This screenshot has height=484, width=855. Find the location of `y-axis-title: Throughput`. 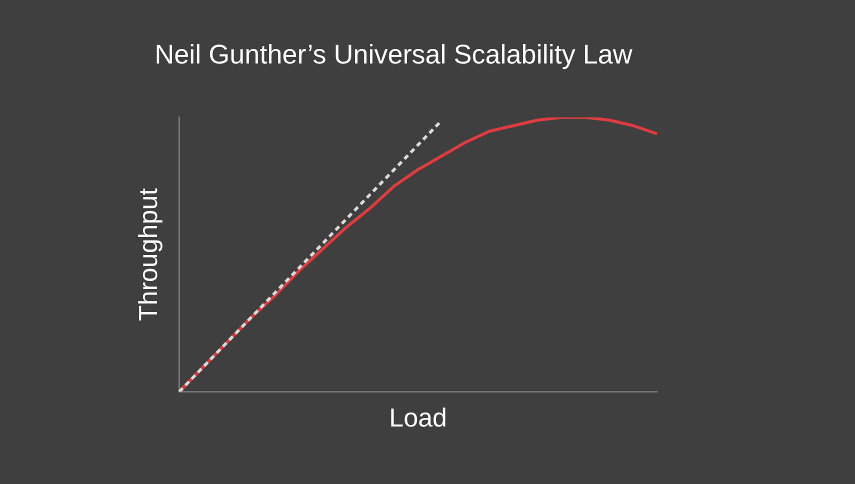

y-axis-title: Throughput is located at coordinates (147, 254).